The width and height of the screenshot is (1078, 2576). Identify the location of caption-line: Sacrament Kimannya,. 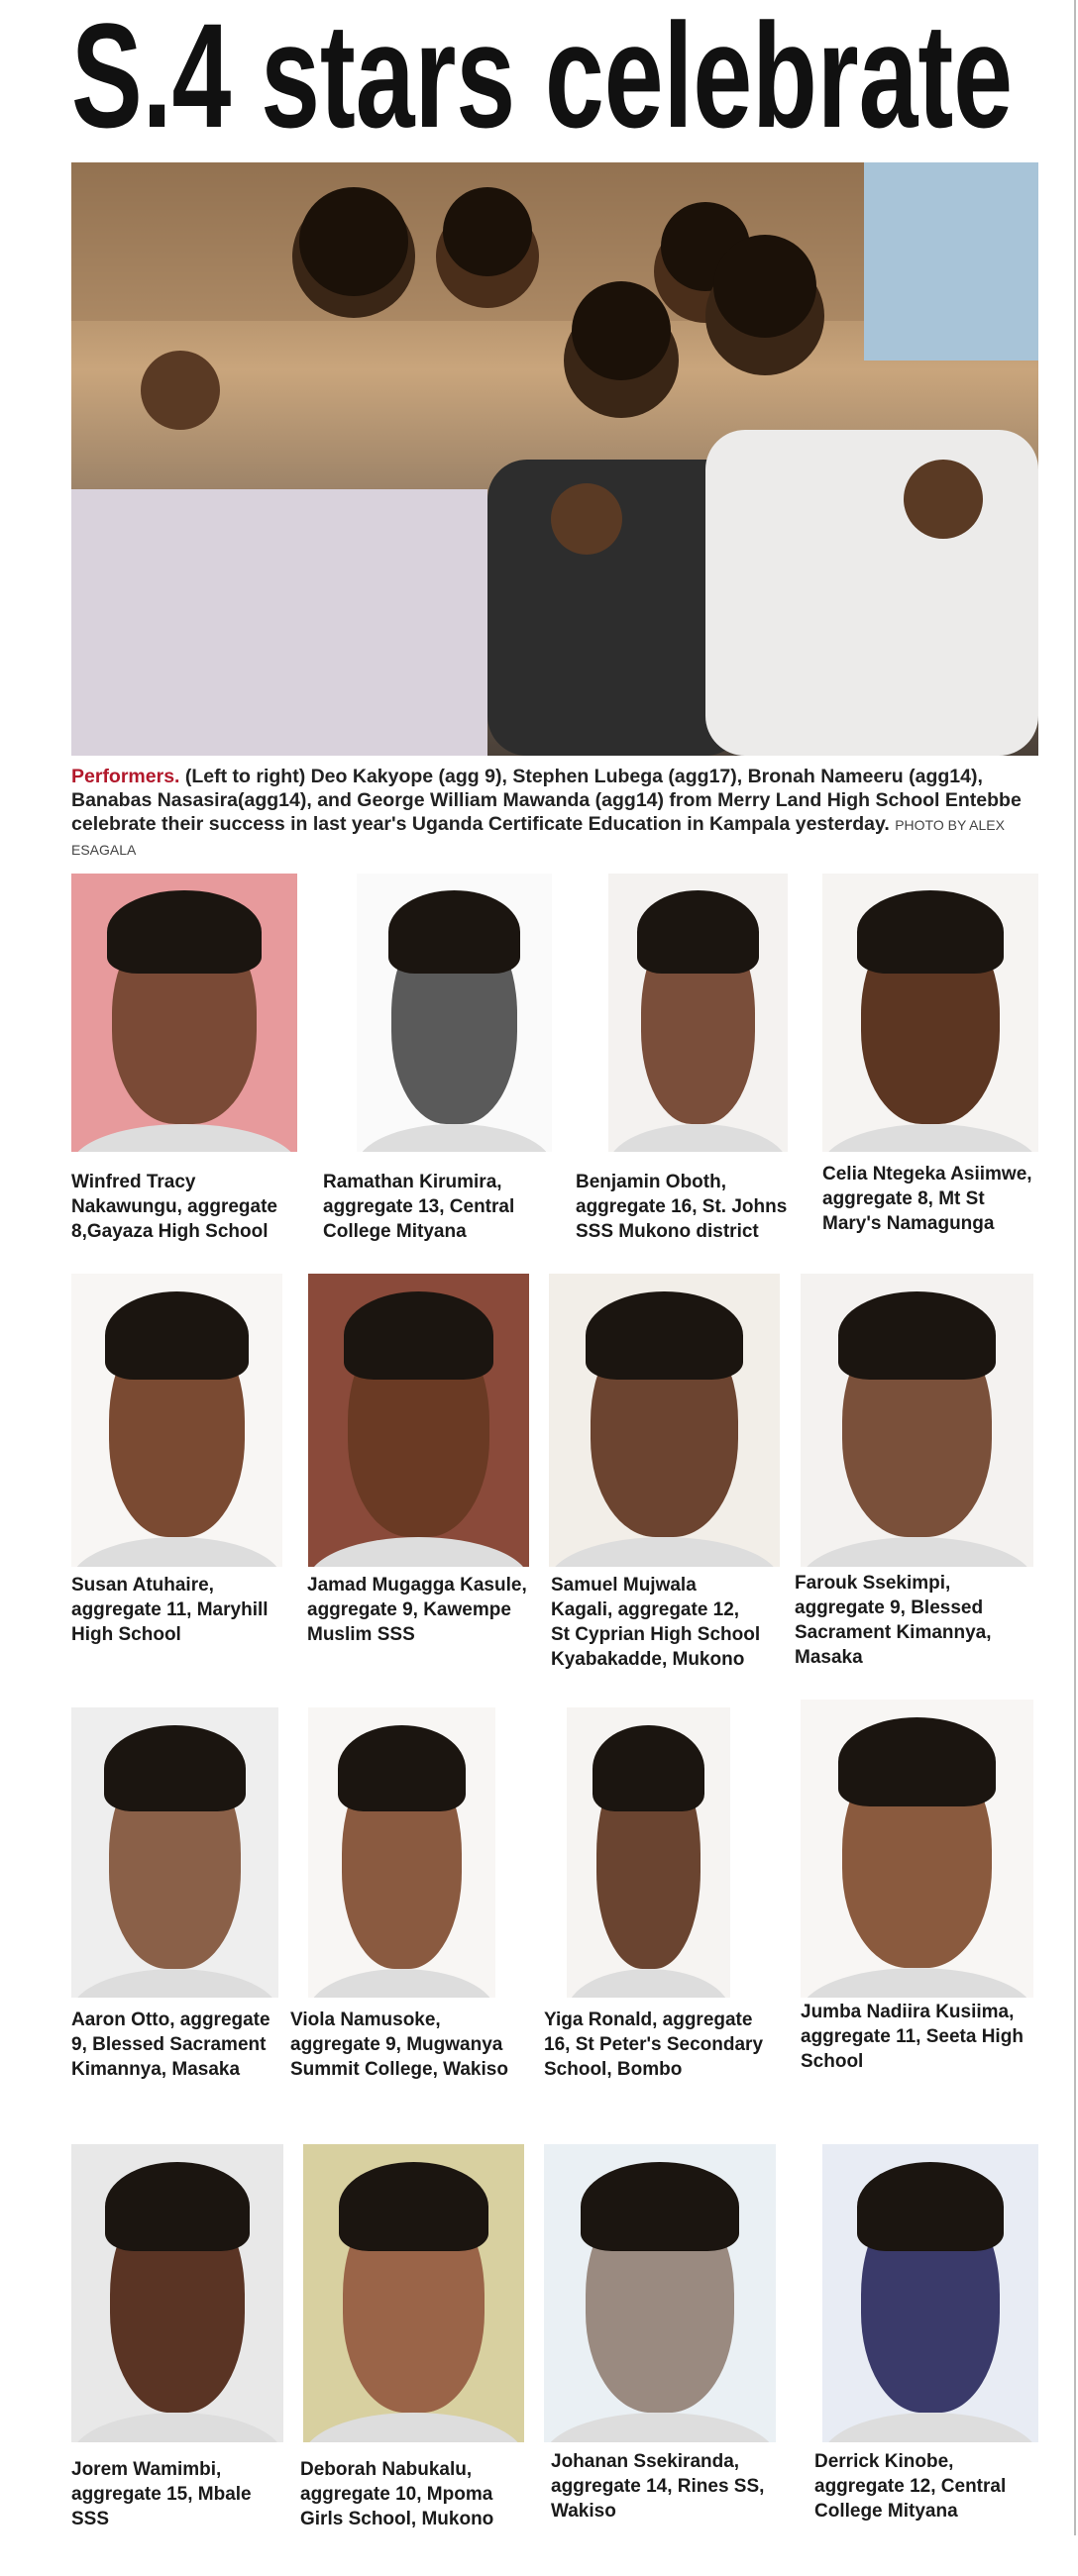
(893, 1632).